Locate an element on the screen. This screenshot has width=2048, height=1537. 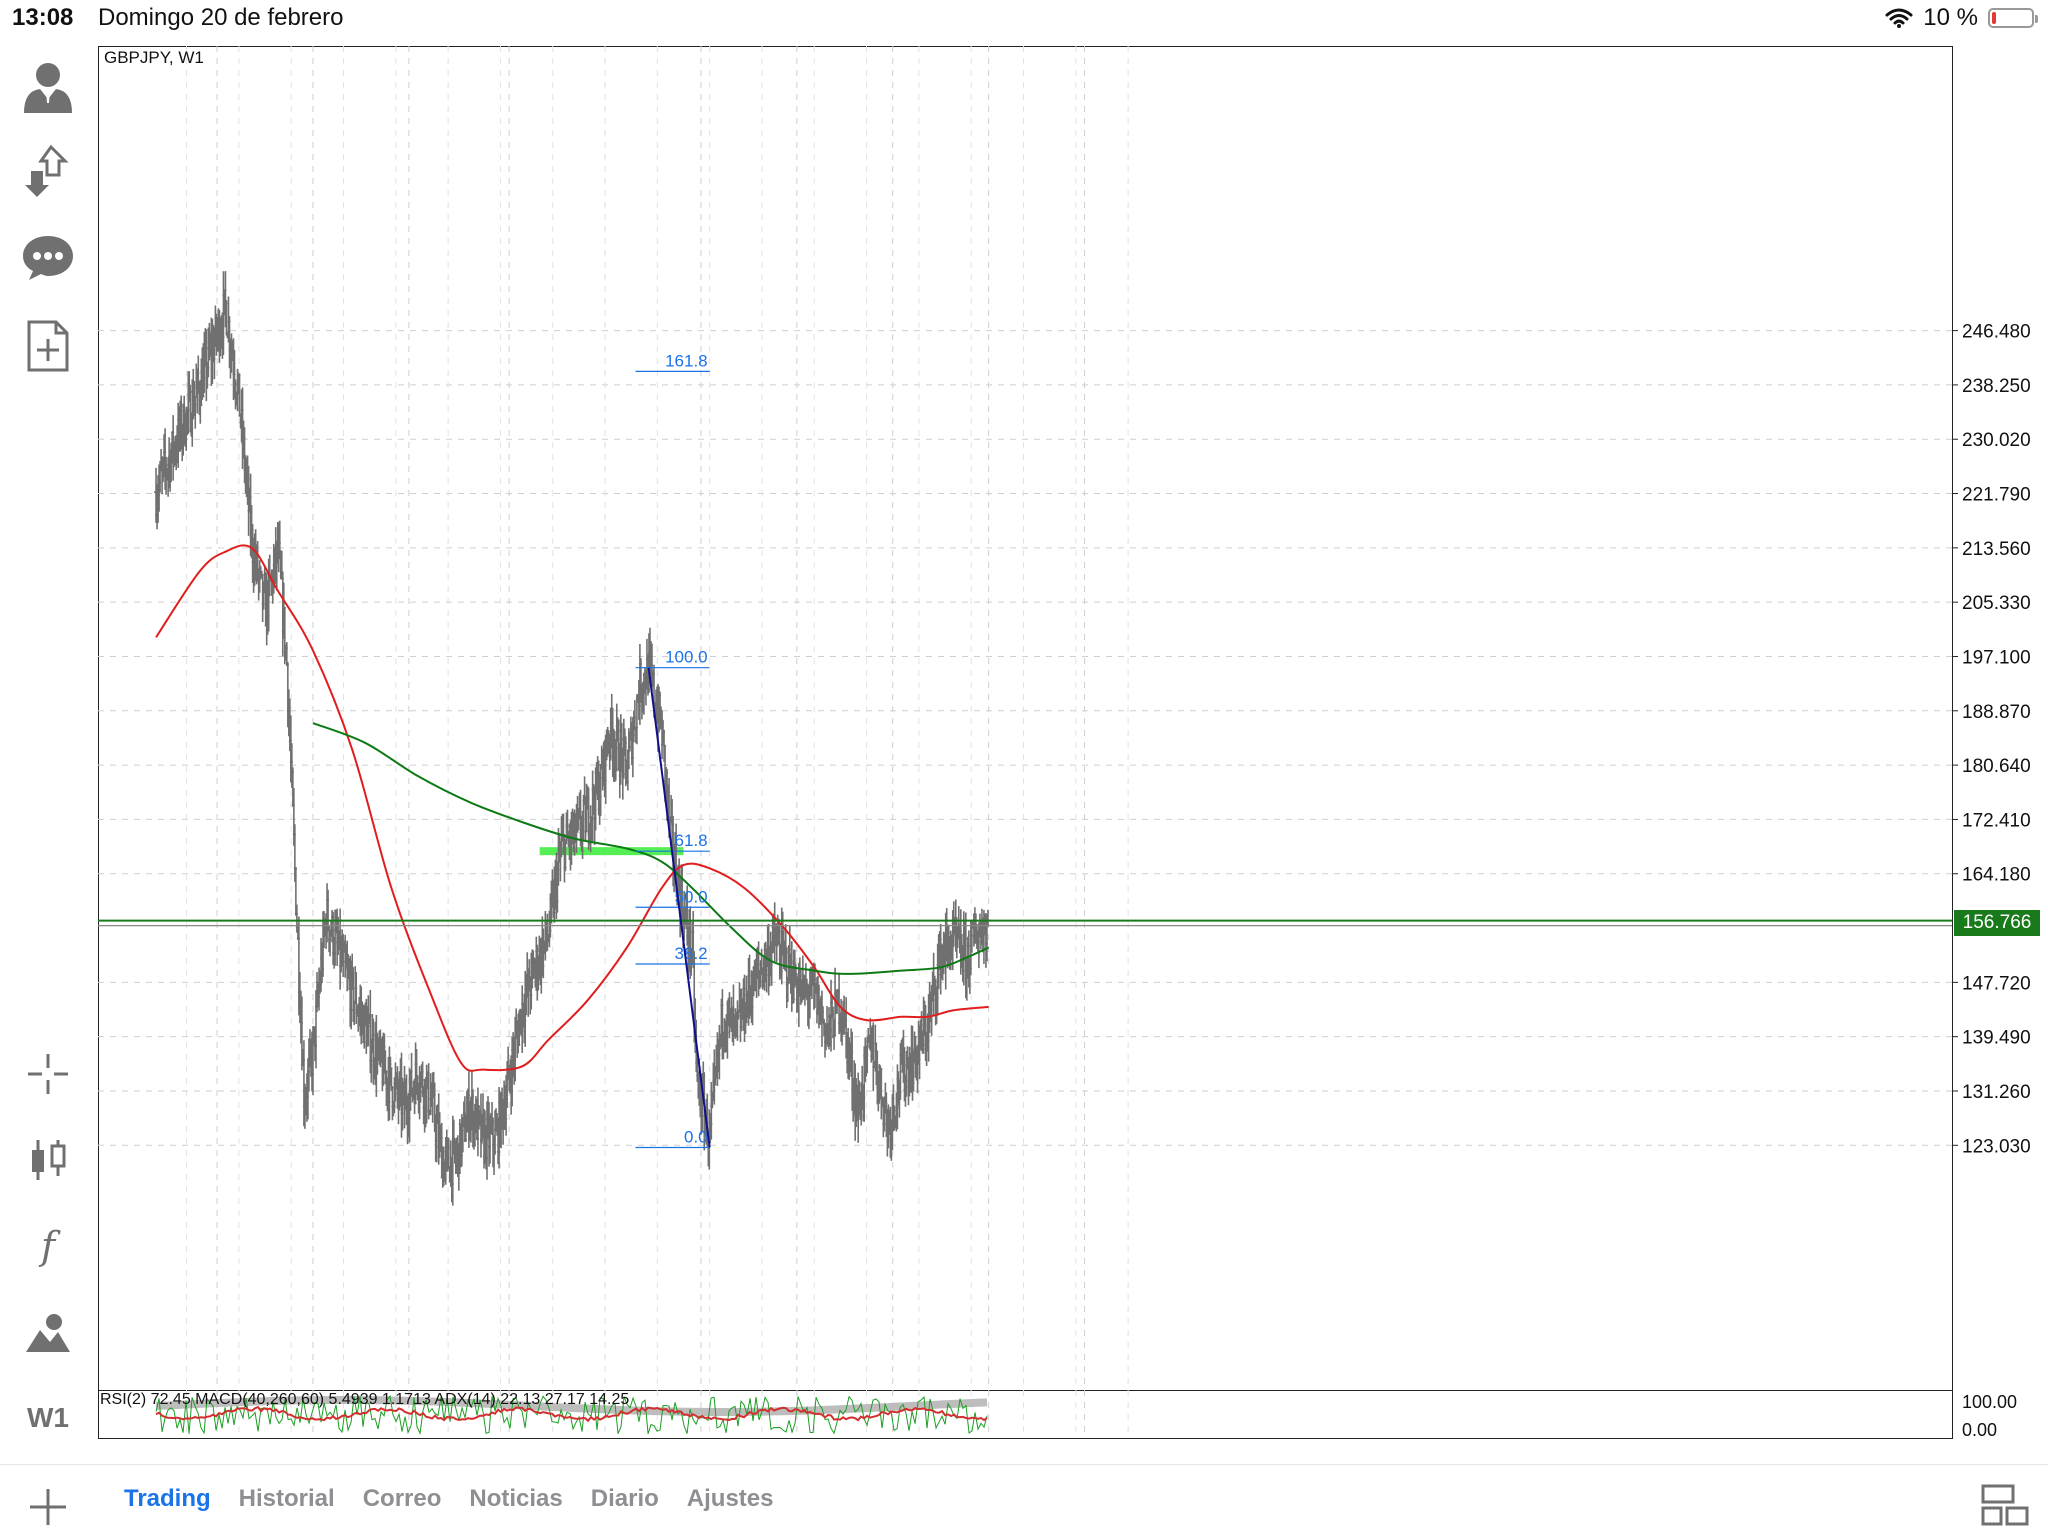
y-tick-label: 205.330 is located at coordinates (1996, 603).